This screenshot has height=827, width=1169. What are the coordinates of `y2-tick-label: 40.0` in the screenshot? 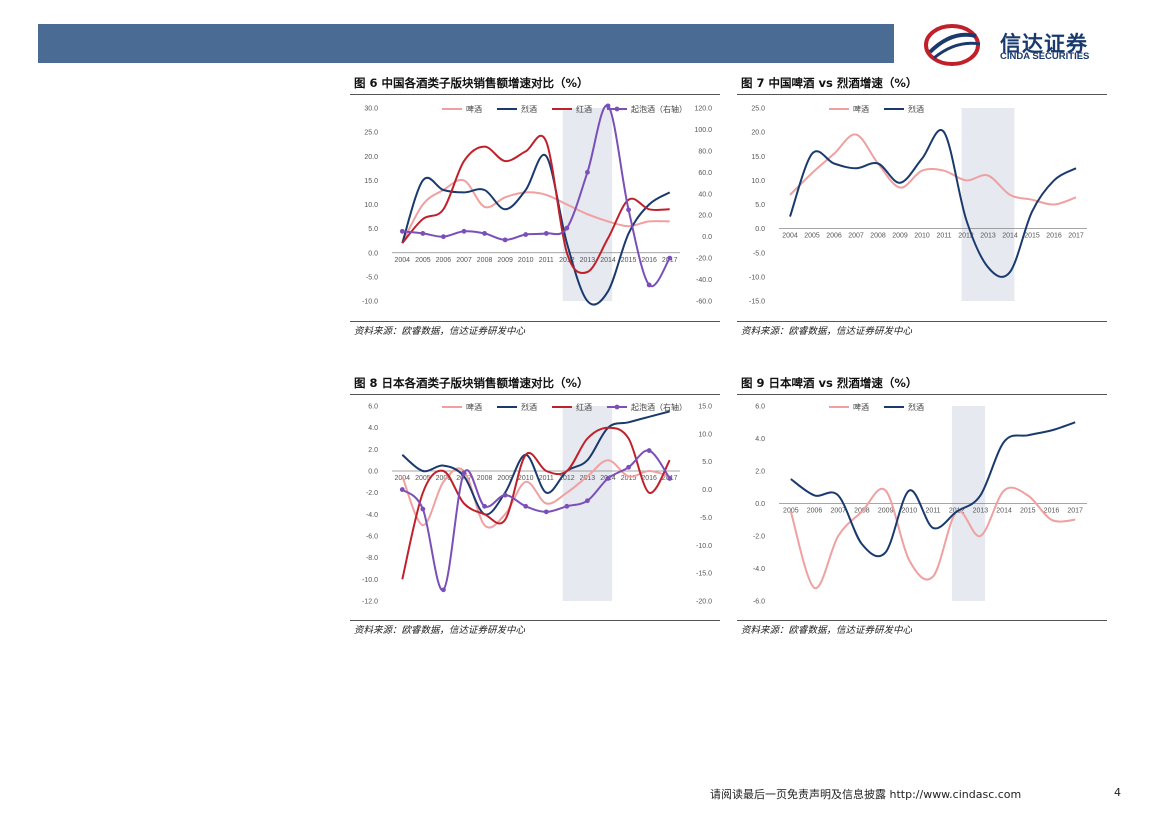 It's located at (705, 194).